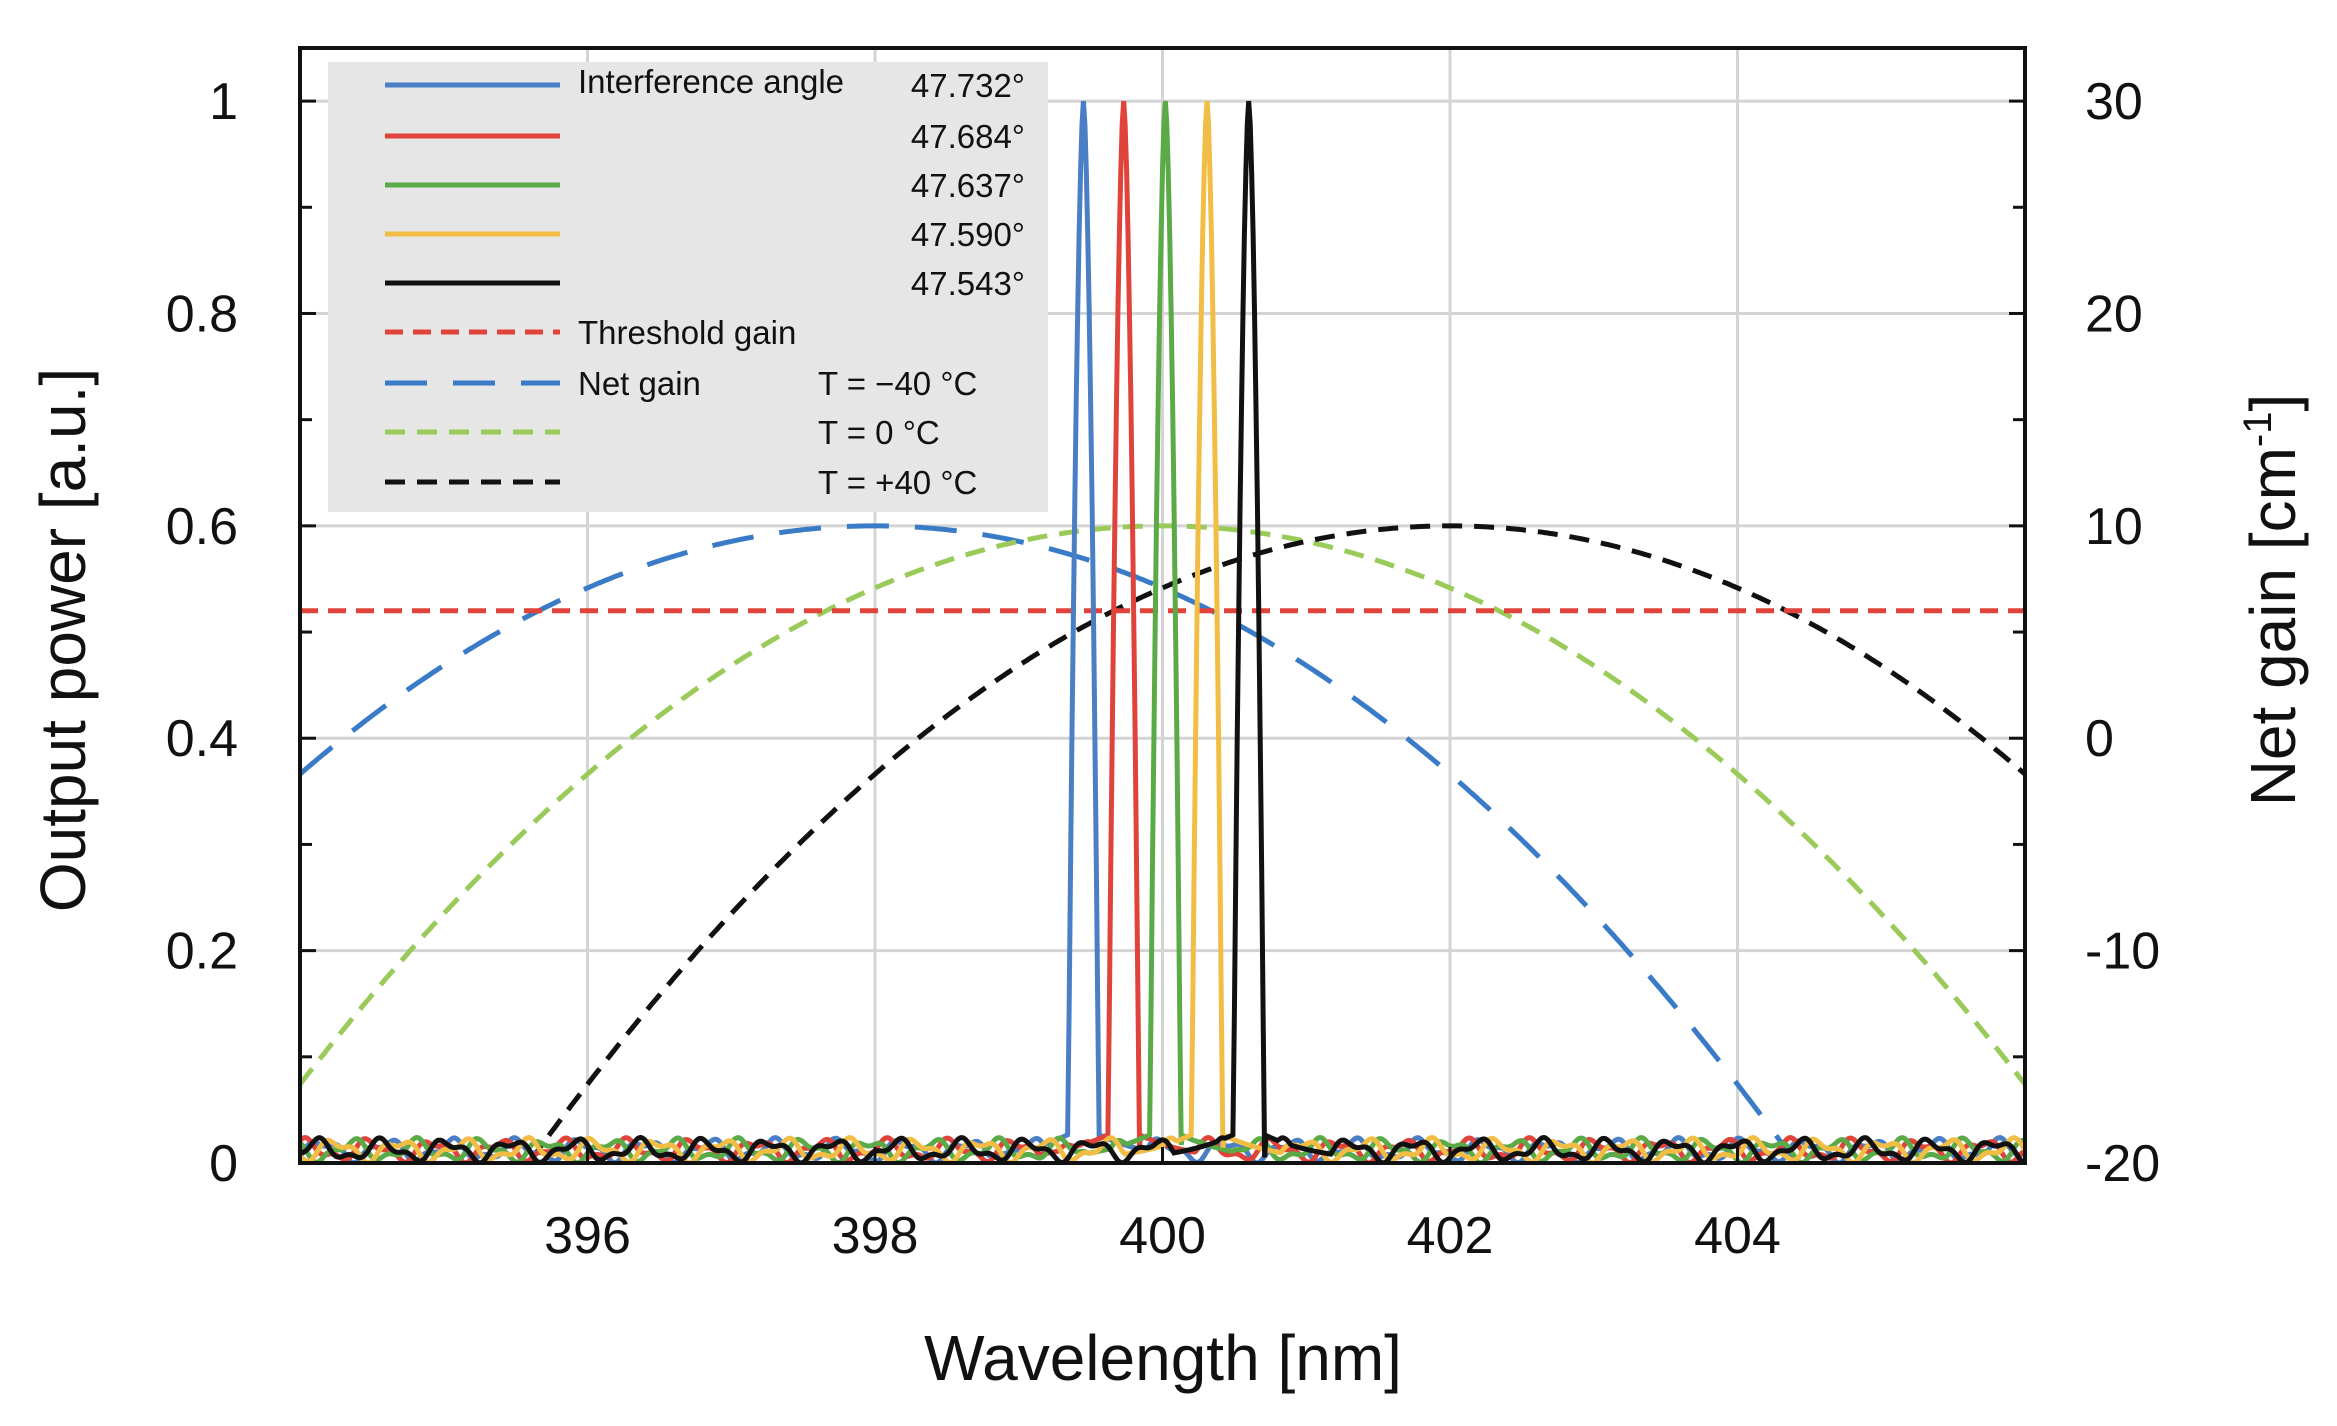 The height and width of the screenshot is (1426, 2337). I want to click on x-tick-label: 396, so click(587, 1236).